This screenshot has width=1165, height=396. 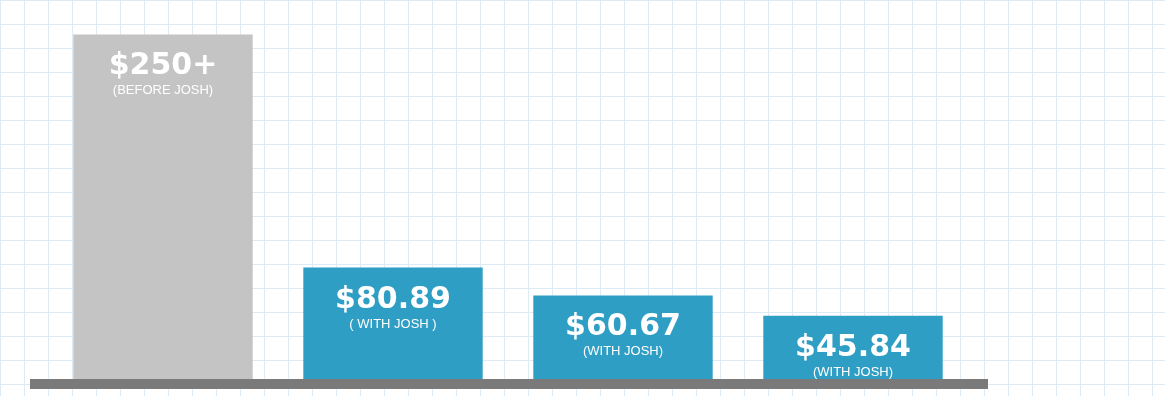 What do you see at coordinates (853, 345) in the screenshot?
I see `data-label: $45.84` at bounding box center [853, 345].